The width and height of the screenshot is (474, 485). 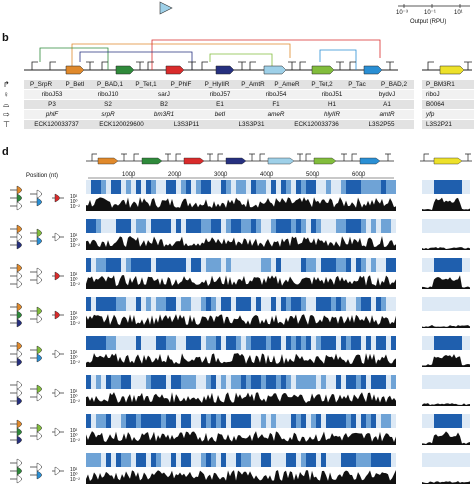 What do you see at coordinates (276, 104) in the screenshot?
I see `rbs-cell: F1` at bounding box center [276, 104].